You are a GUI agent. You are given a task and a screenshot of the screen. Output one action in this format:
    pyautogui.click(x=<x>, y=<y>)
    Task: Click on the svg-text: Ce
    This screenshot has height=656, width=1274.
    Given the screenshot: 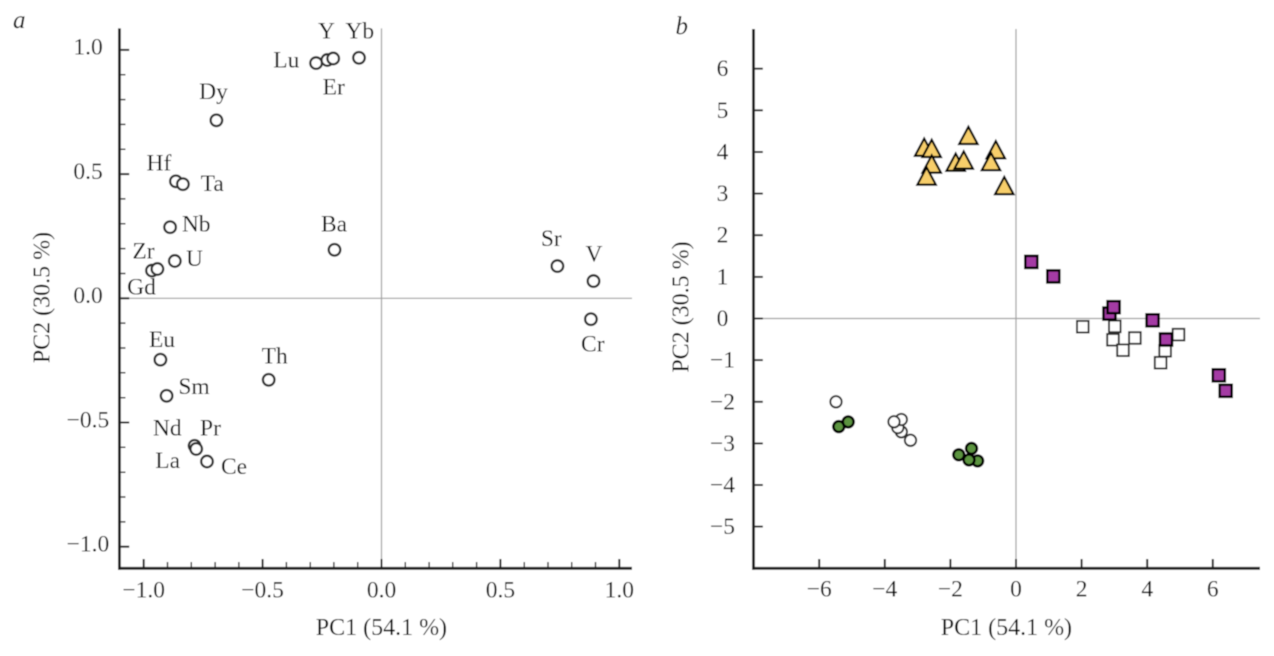 What is the action you would take?
    pyautogui.click(x=234, y=467)
    